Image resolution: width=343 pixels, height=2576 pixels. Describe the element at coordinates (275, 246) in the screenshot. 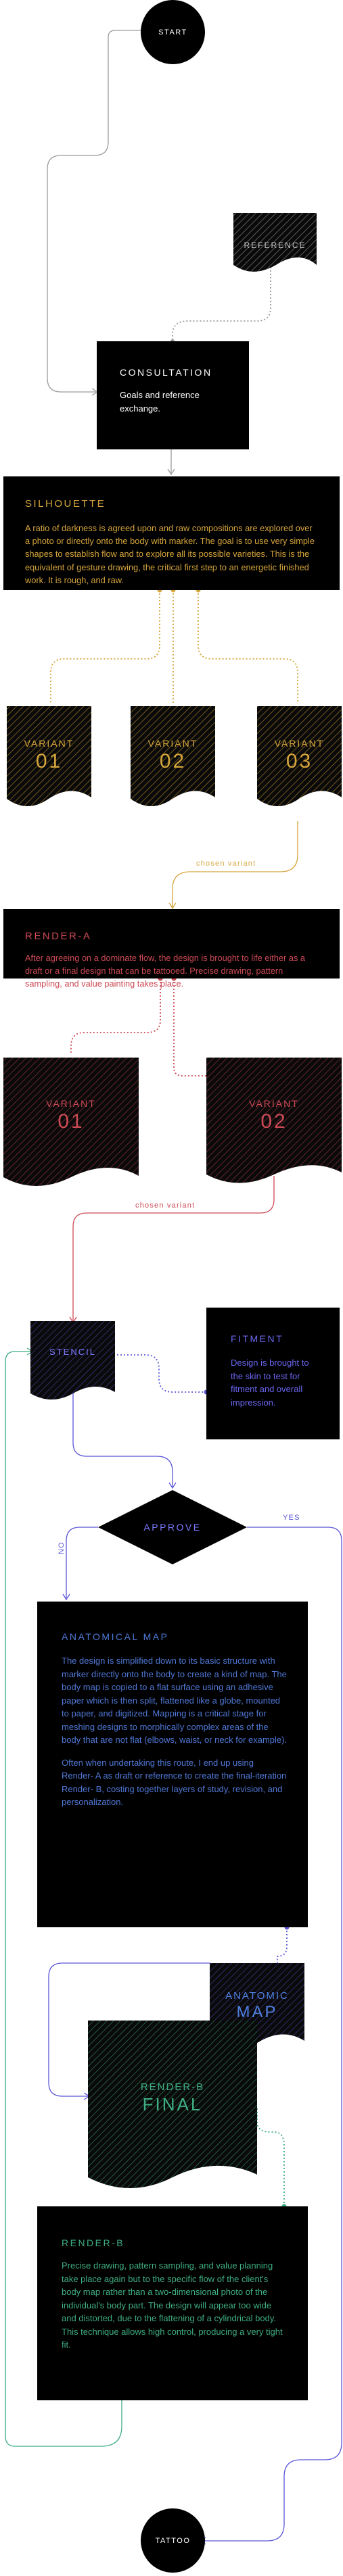

I see `reference-label: REFERENCE` at that location.